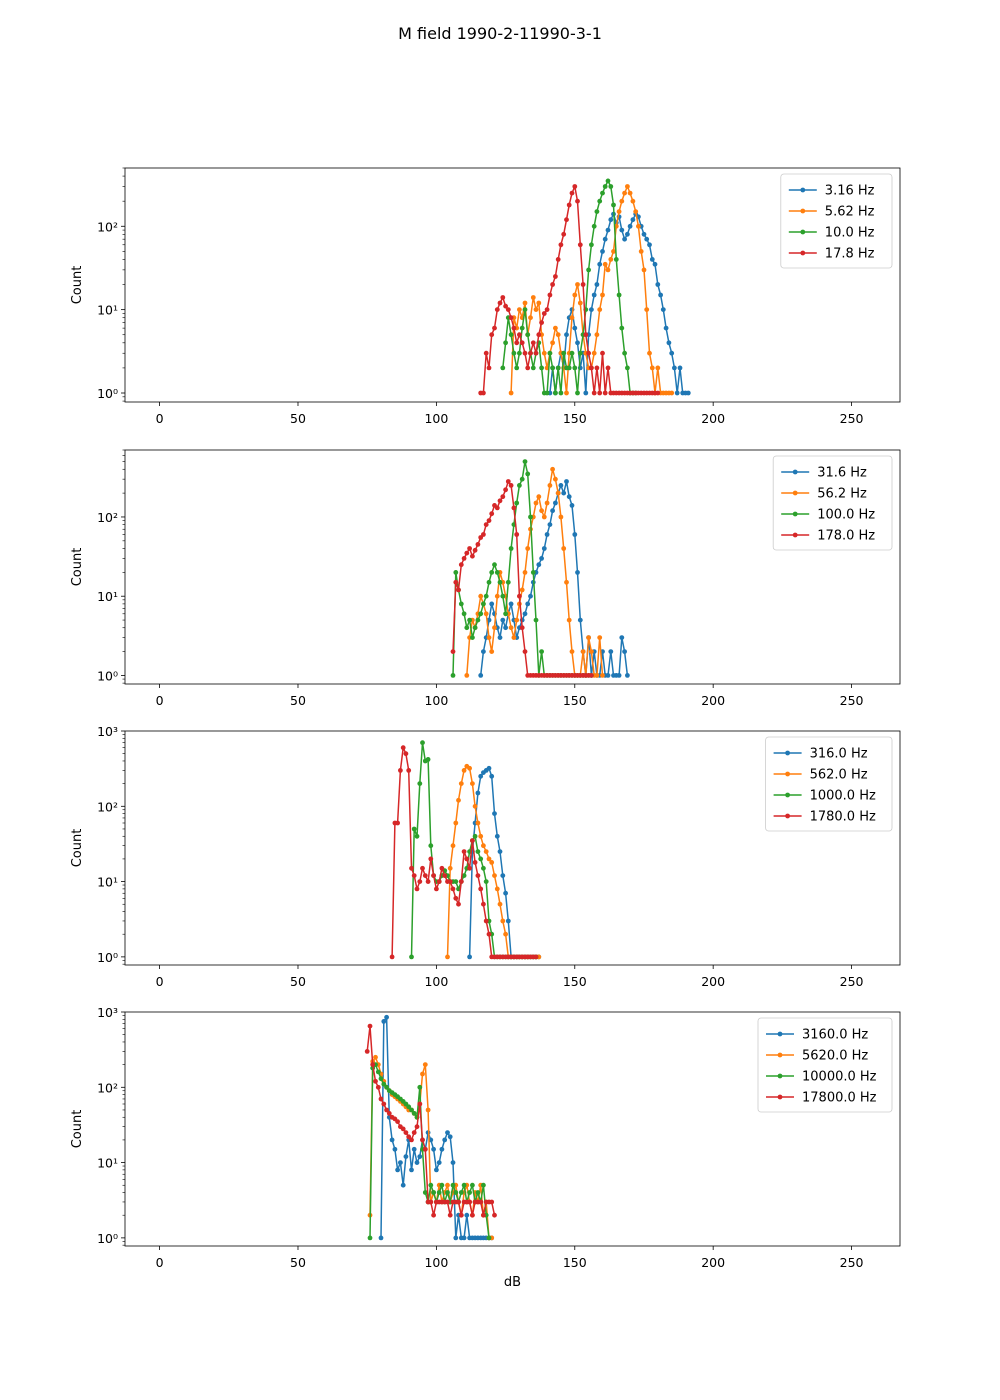  What do you see at coordinates (512, 848) in the screenshot?
I see `axes-frame` at bounding box center [512, 848].